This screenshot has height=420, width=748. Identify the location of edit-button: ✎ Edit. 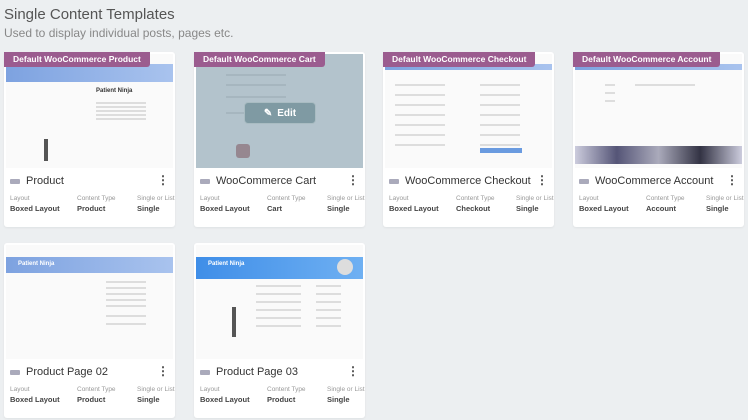
(280, 113).